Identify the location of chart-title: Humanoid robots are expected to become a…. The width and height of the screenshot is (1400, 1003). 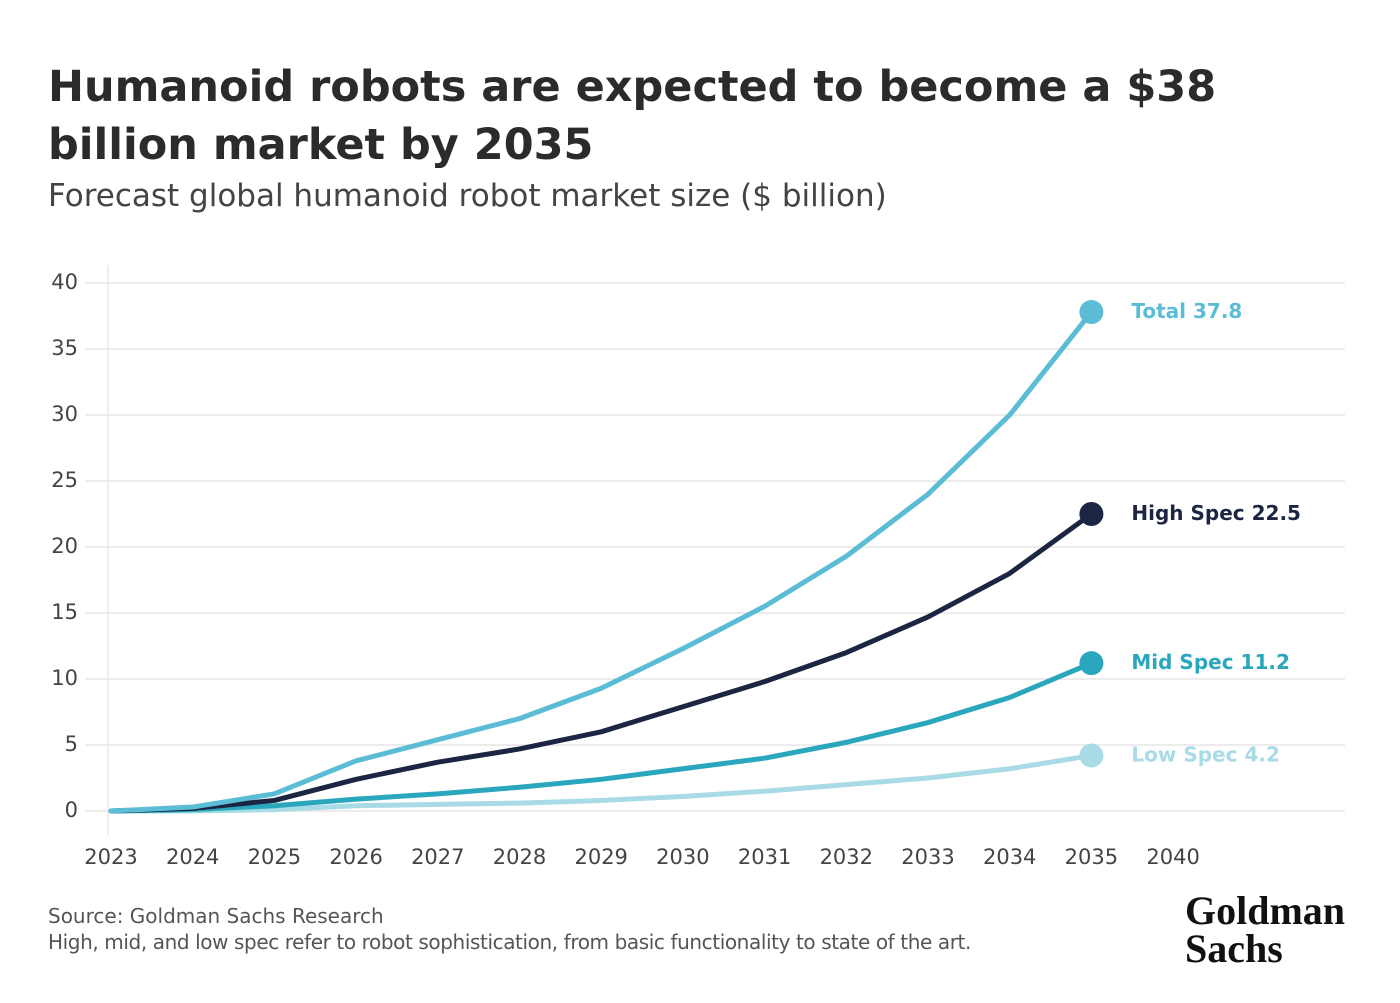
(632, 116).